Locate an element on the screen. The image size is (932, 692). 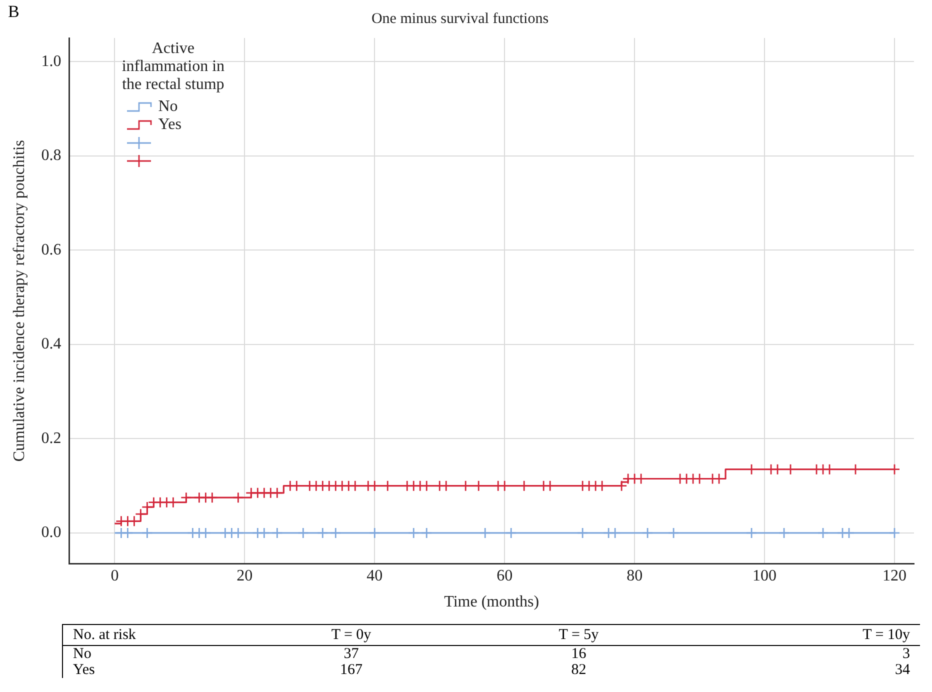
x-tick-label: 80 is located at coordinates (634, 575).